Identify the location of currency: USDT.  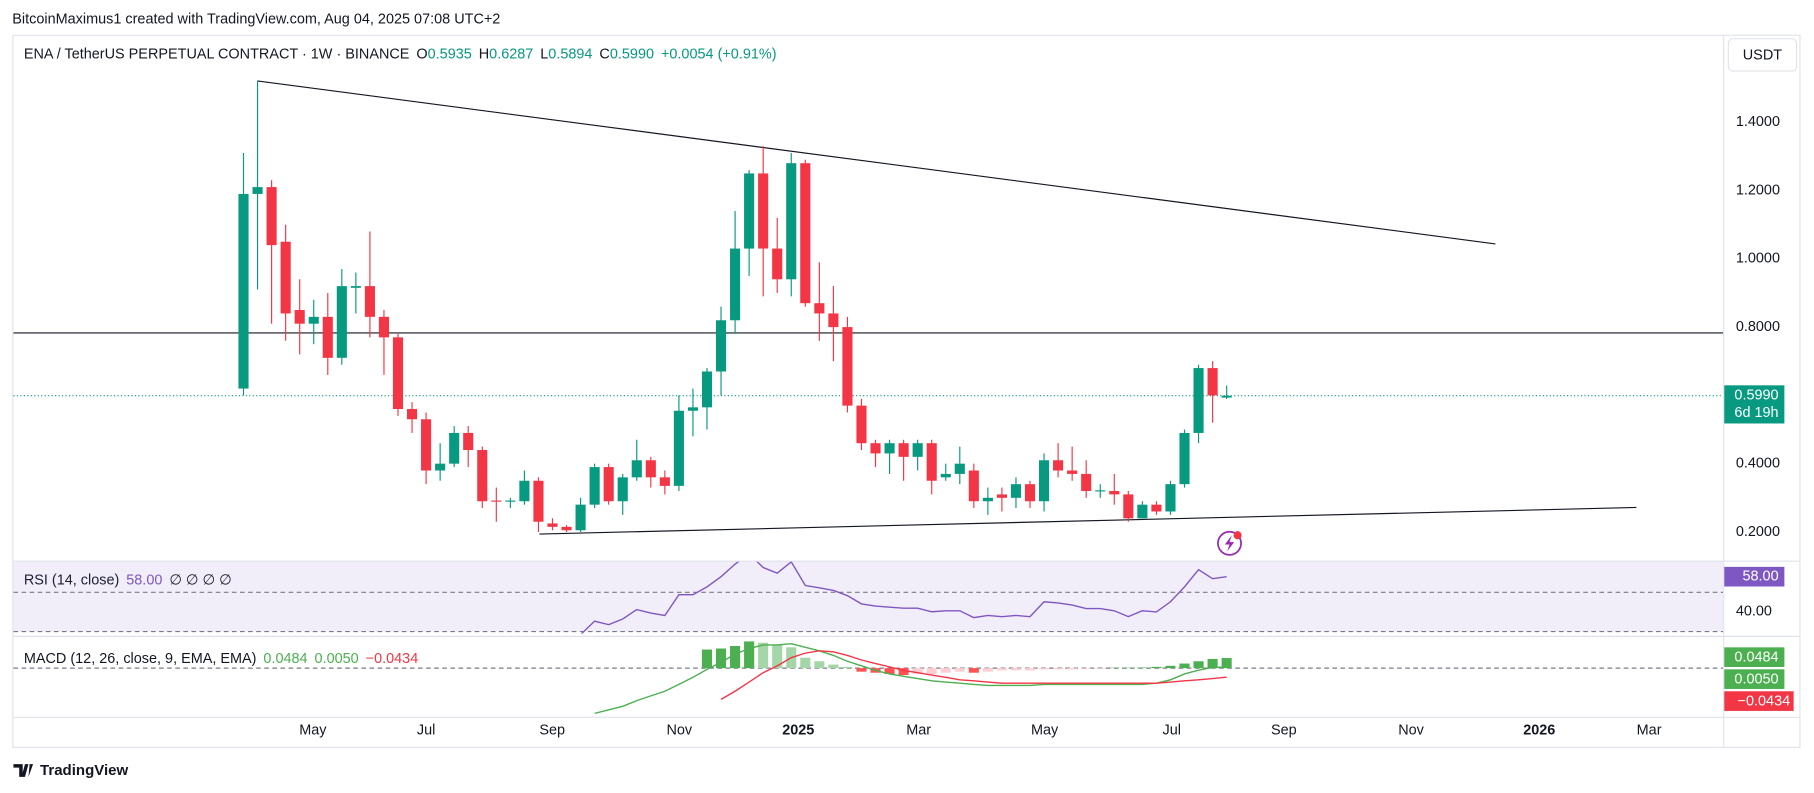
(1762, 55).